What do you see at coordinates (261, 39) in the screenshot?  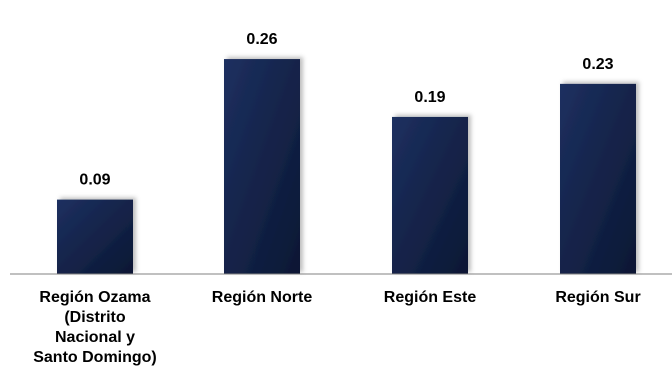 I see `data-label-2: 0.26` at bounding box center [261, 39].